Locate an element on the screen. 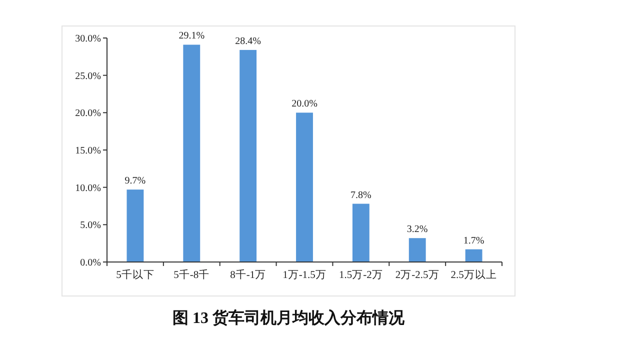 The height and width of the screenshot is (339, 641). data-label: 9.7% is located at coordinates (135, 181).